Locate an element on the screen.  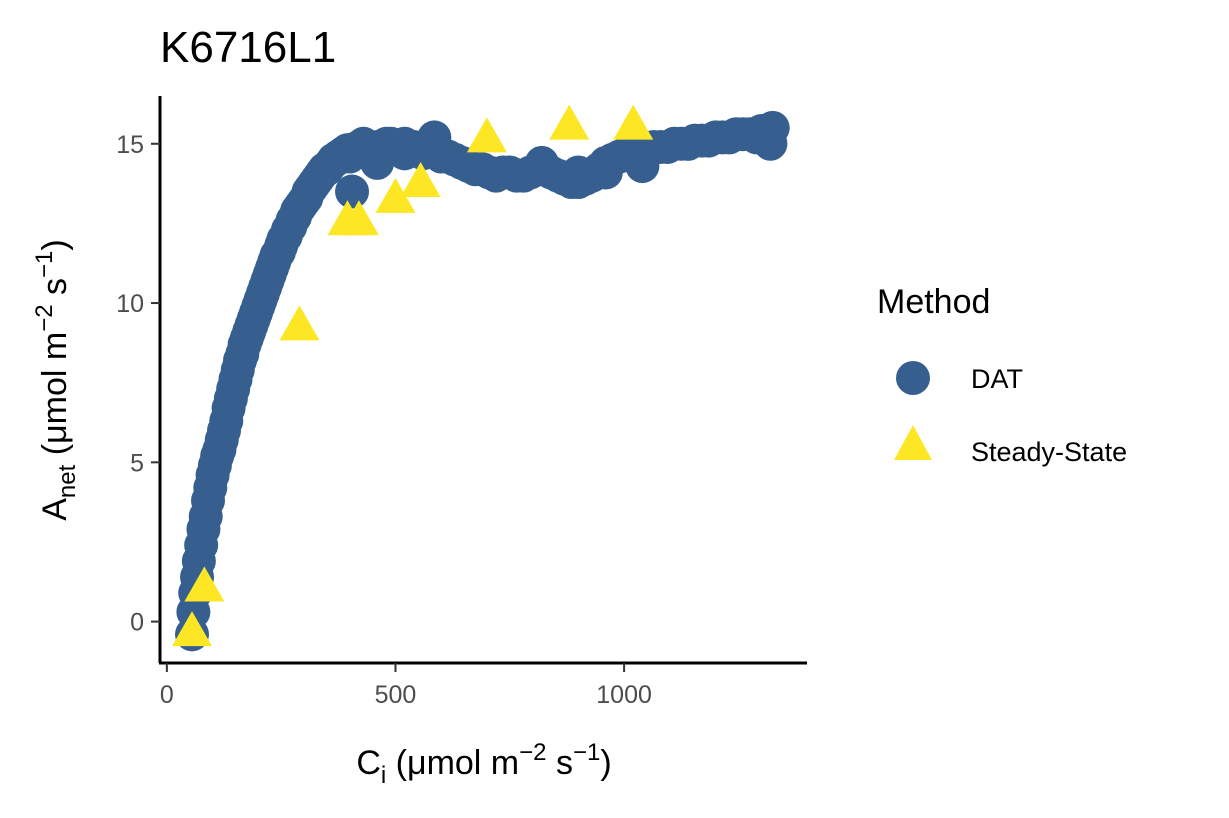
x-axis-title-close: ) is located at coordinates (605, 763).